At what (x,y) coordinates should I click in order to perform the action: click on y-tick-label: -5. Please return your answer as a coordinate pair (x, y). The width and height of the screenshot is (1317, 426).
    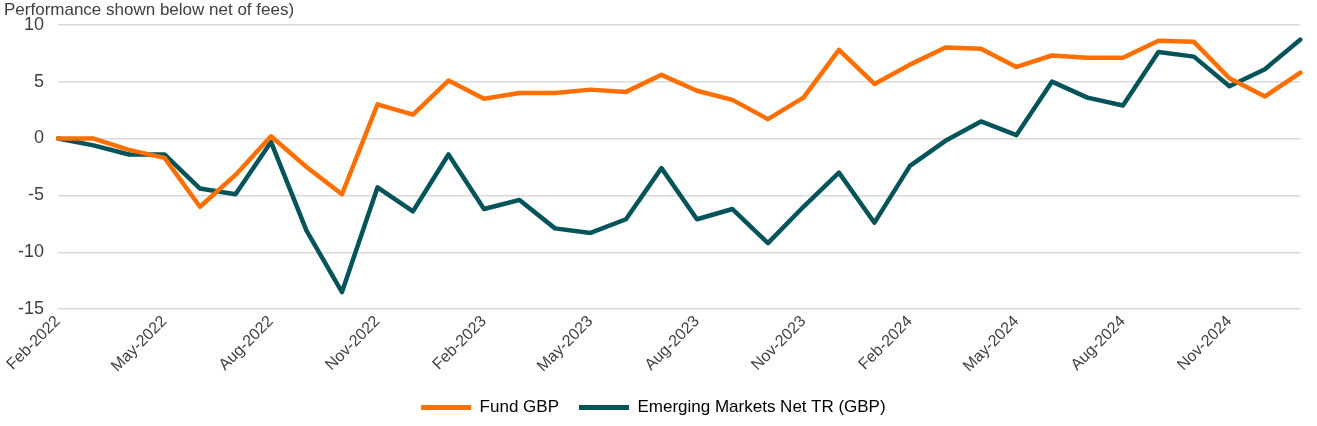
    Looking at the image, I should click on (36, 194).